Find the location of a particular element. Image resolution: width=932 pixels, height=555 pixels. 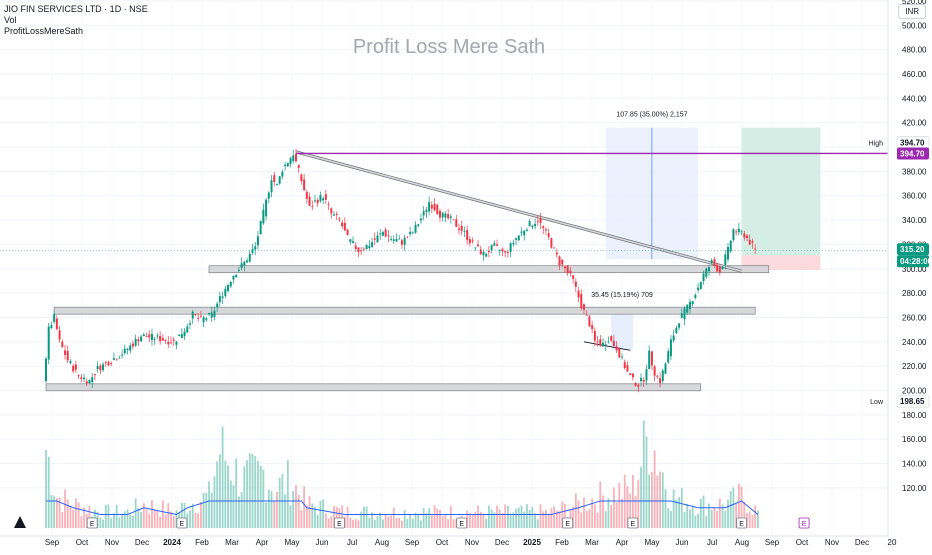

earnings-marker is located at coordinates (568, 523).